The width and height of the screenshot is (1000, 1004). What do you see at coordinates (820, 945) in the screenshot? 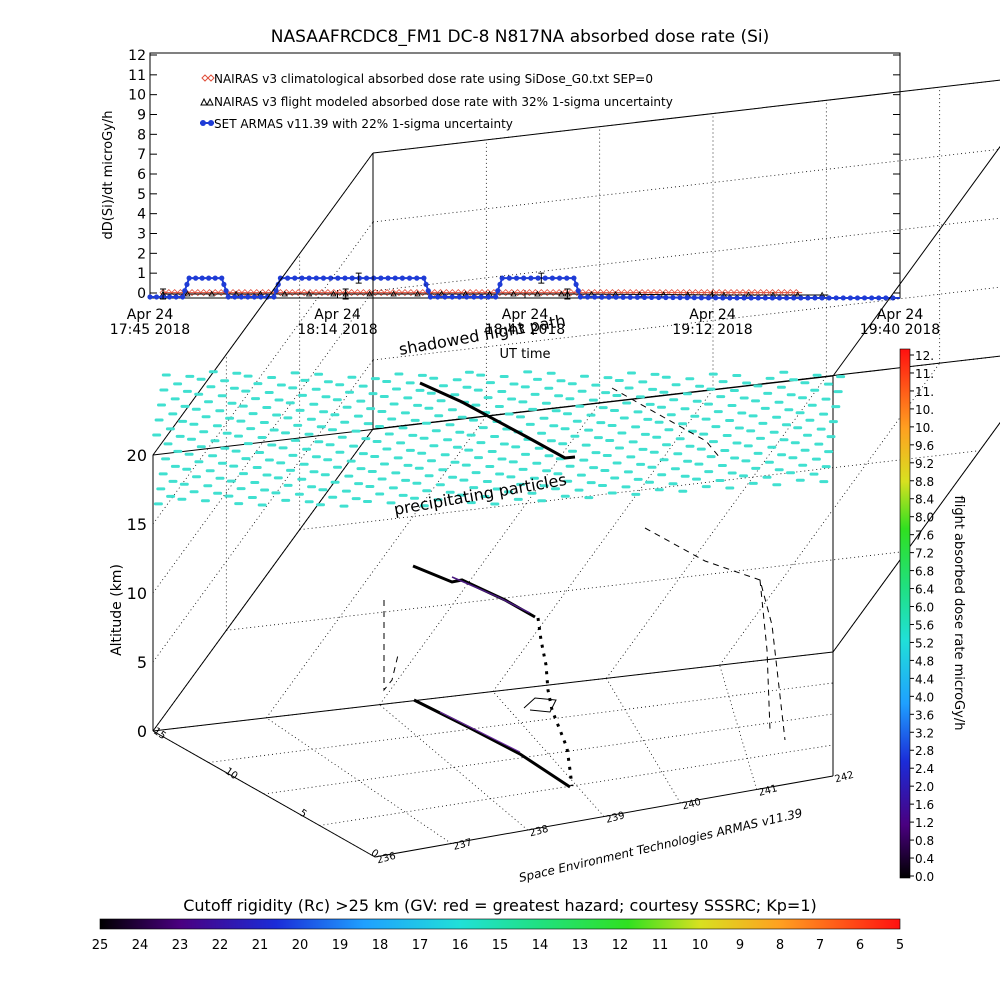
I see `rigidity-colorbar-tick-label: 7` at bounding box center [820, 945].